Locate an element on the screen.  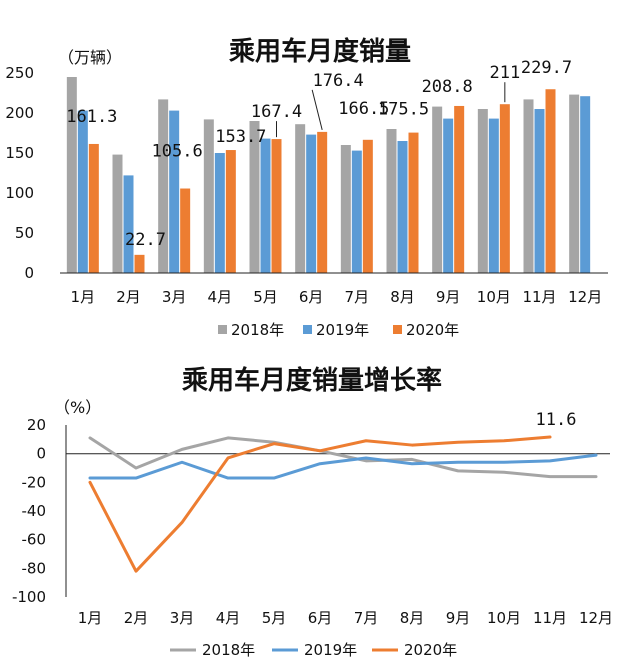
bar-x-tick-label: 6月 is located at coordinates (311, 297).